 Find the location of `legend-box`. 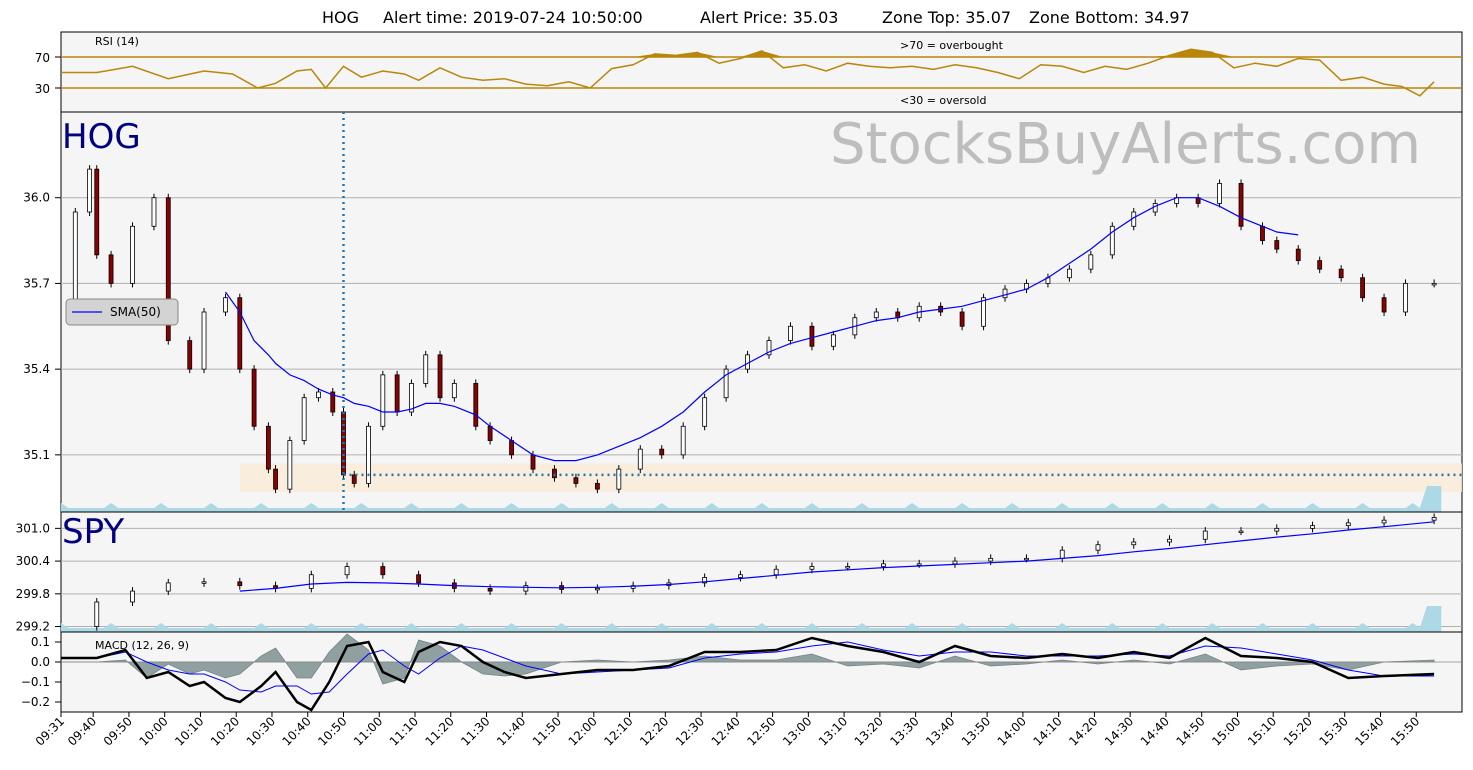

legend-box is located at coordinates (122, 312).